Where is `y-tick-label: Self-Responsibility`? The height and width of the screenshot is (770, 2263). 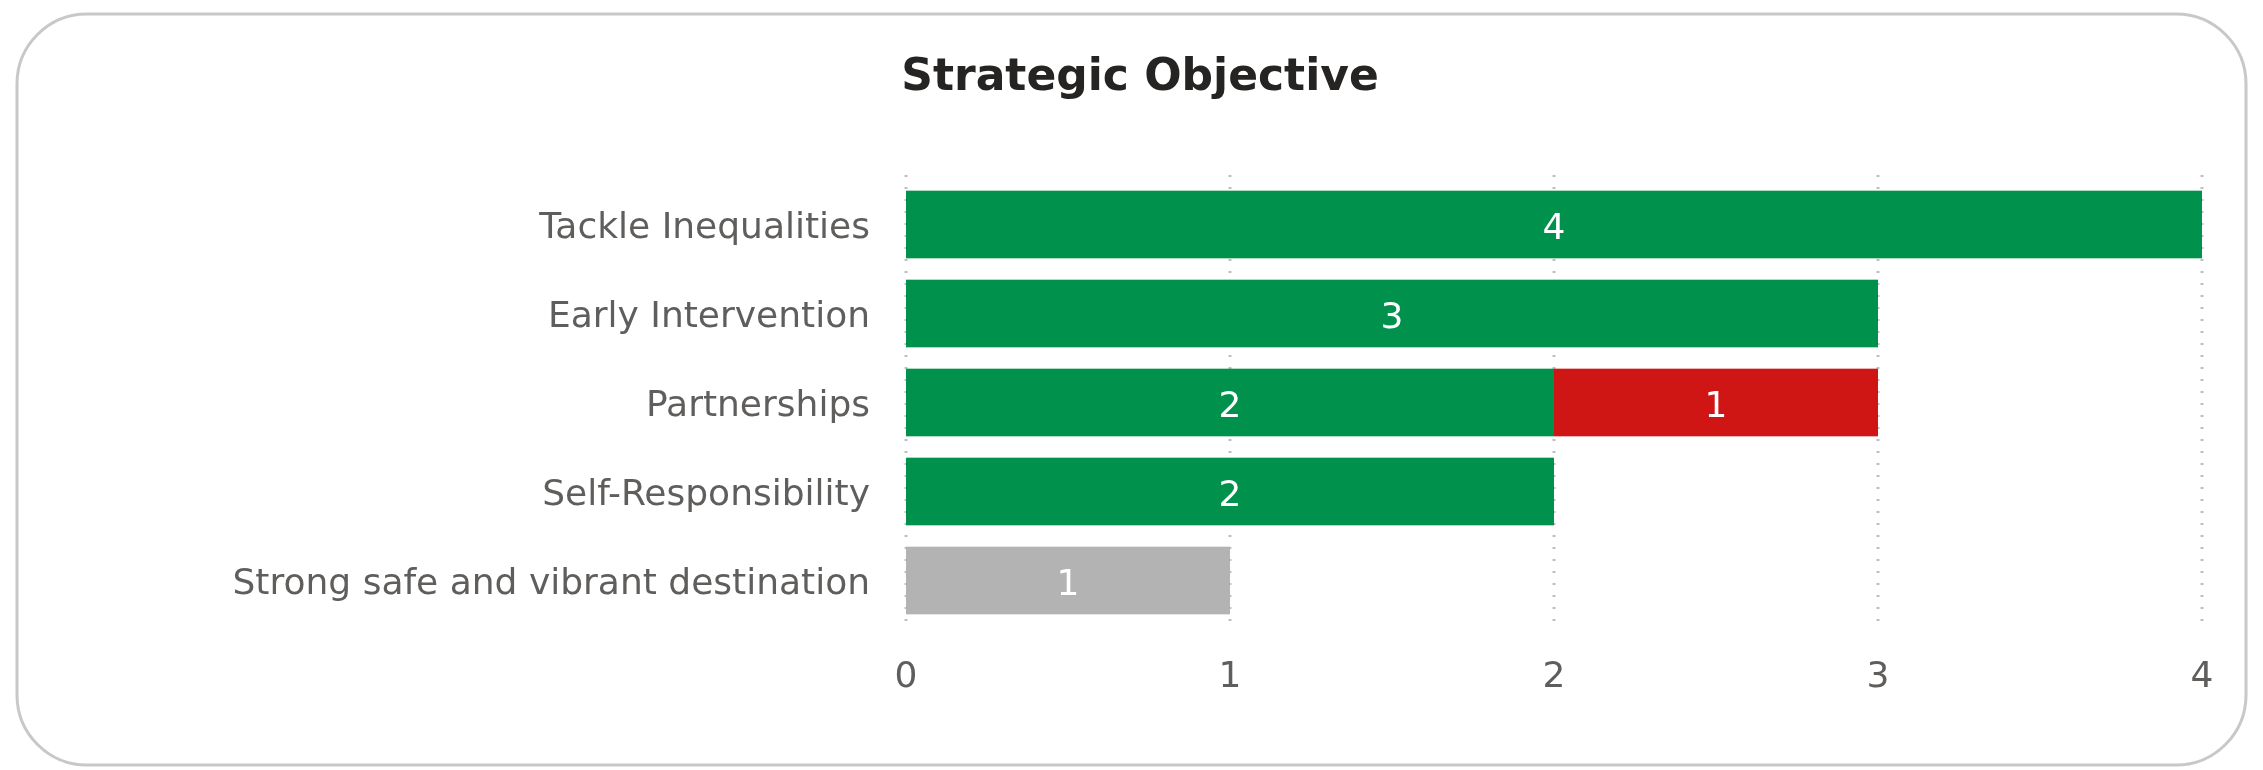
y-tick-label: Self-Responsibility is located at coordinates (706, 492).